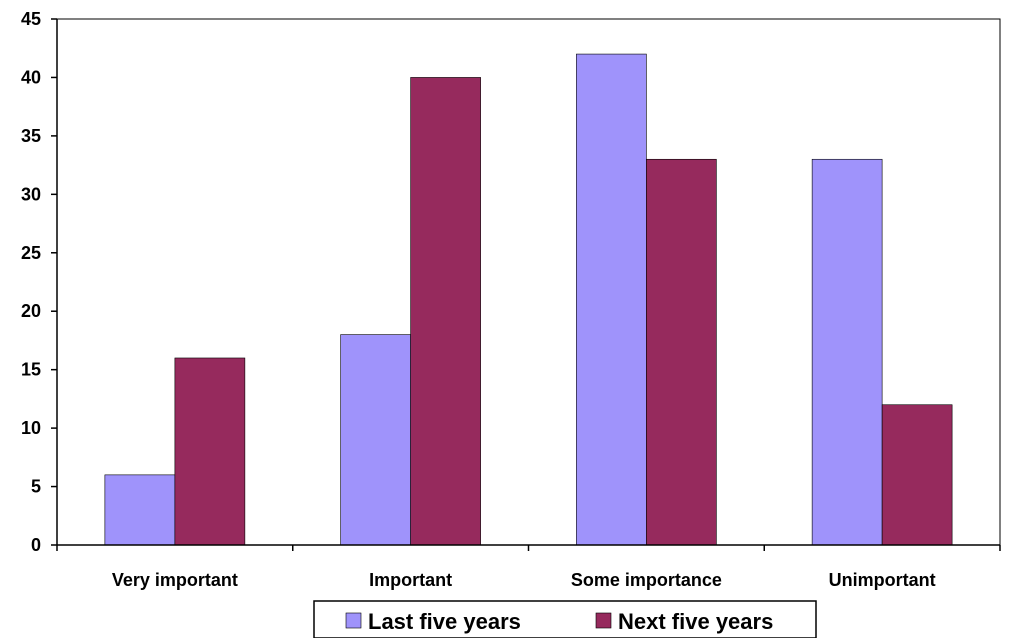 Image resolution: width=1012 pixels, height=638 pixels. What do you see at coordinates (695, 621) in the screenshot?
I see `legend-label: Next five years` at bounding box center [695, 621].